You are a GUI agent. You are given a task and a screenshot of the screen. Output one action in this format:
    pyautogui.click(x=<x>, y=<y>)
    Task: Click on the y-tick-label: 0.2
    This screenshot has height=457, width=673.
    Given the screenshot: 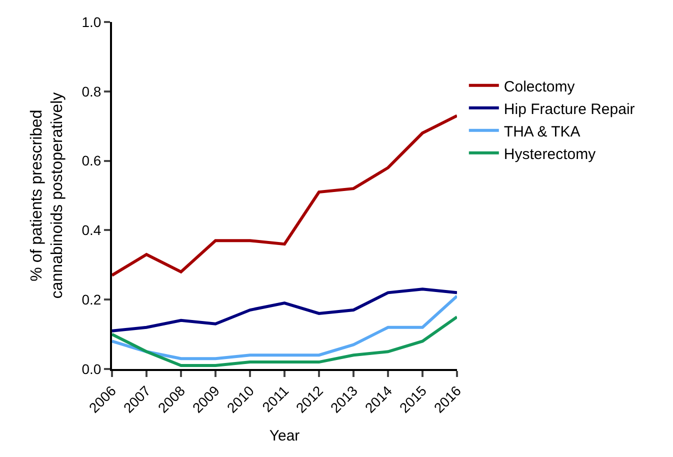 What is the action you would take?
    pyautogui.click(x=92, y=300)
    